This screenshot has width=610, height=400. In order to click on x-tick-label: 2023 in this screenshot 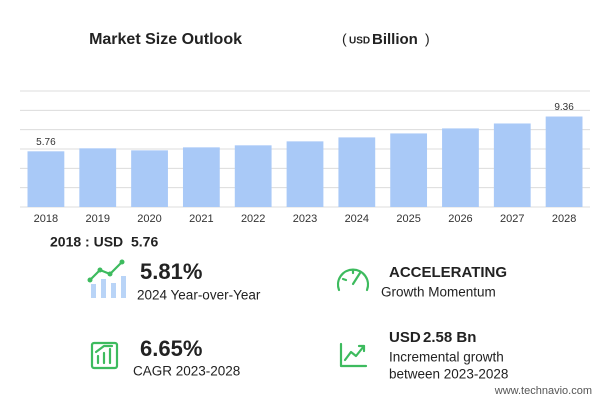, I will do `click(305, 219)`.